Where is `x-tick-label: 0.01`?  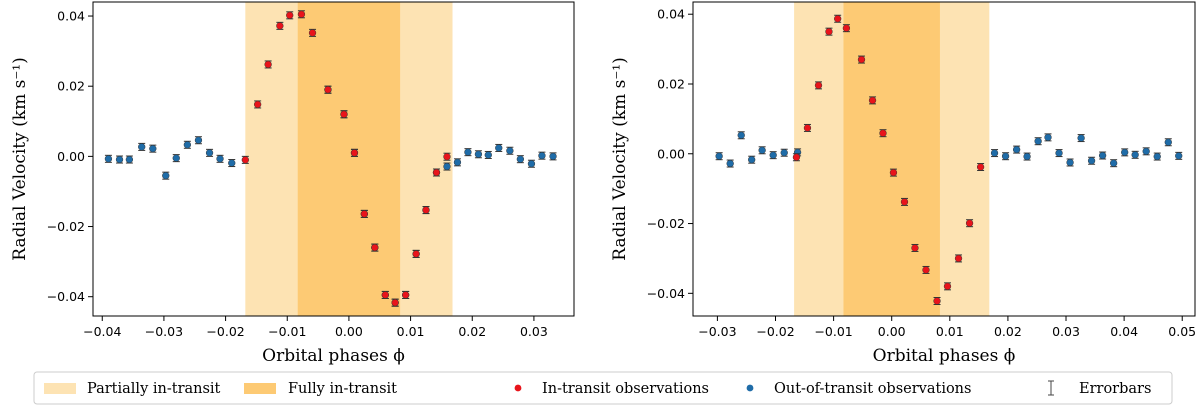
x-tick-label: 0.01 is located at coordinates (411, 331).